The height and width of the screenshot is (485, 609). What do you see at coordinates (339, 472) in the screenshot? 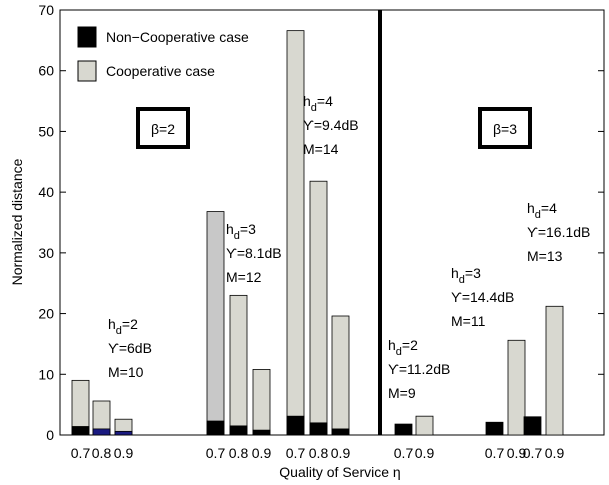
I see `x-axis-label: Quality of Service η` at bounding box center [339, 472].